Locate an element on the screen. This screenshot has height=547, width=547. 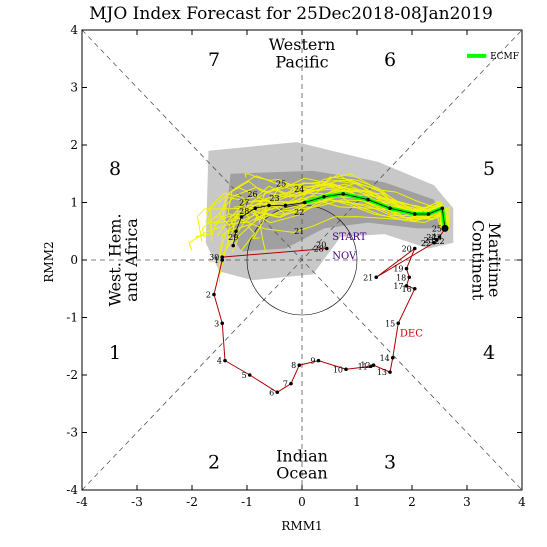
month-label-dec: DEC is located at coordinates (411, 333).